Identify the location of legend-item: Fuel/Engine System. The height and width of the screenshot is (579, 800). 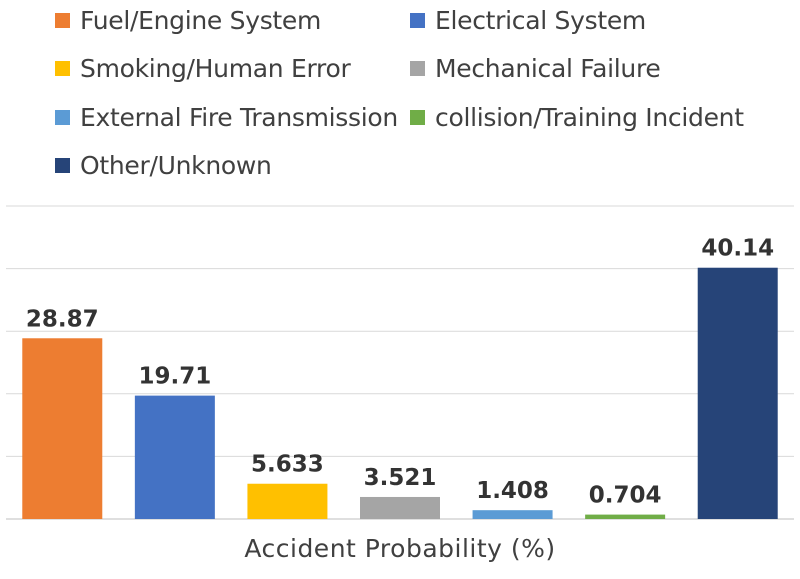
(188, 20).